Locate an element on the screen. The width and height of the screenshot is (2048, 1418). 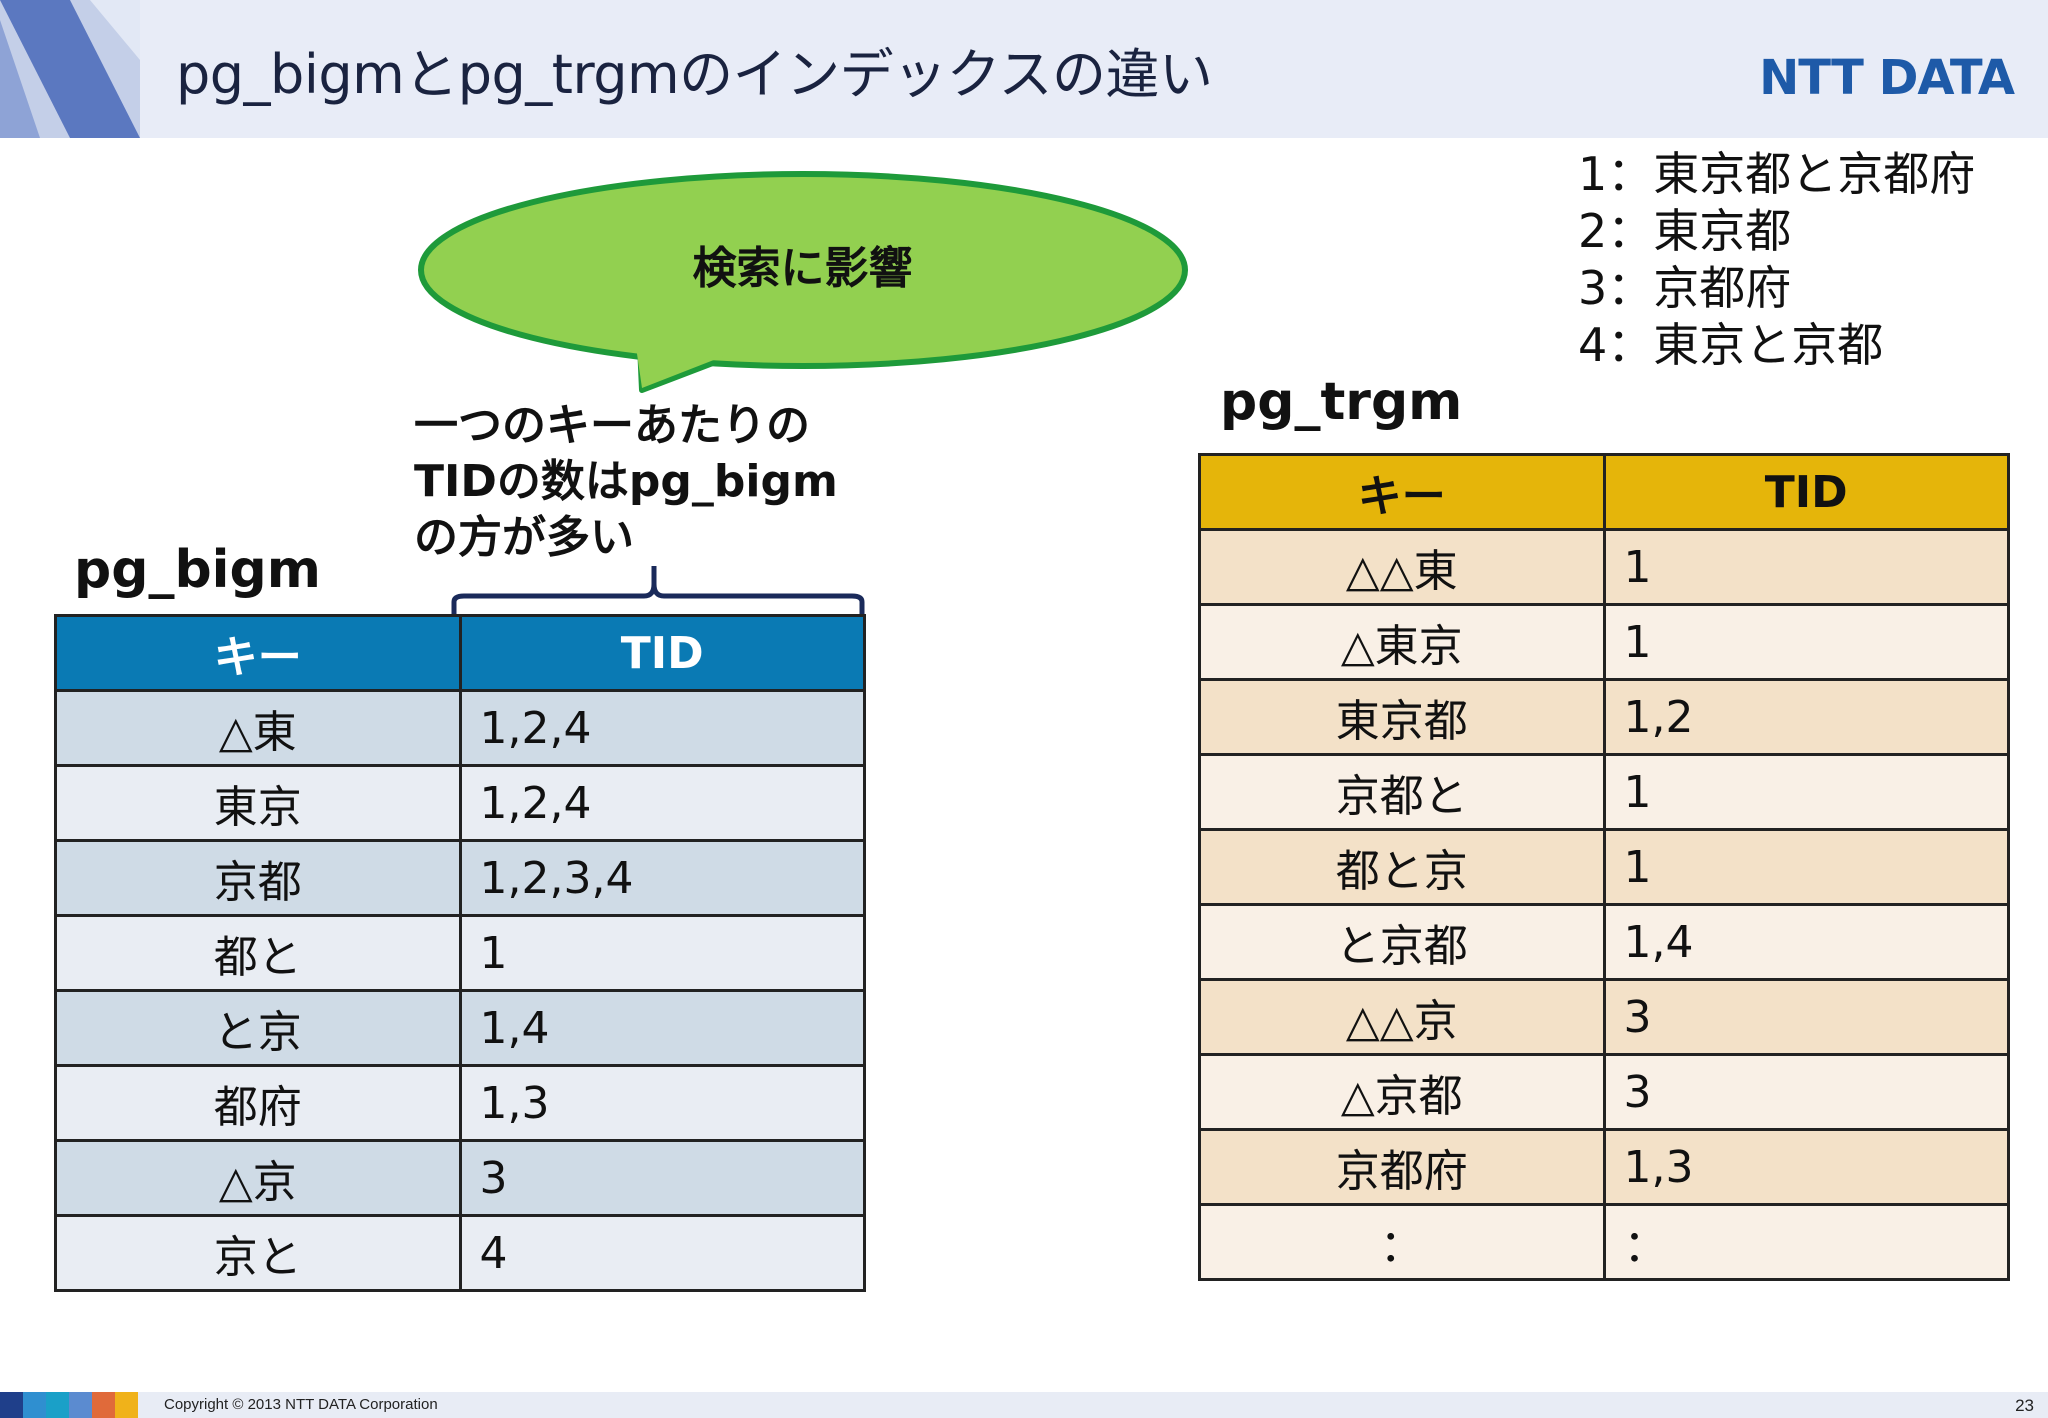
legend-item: 3：京都府 is located at coordinates (1685, 288).